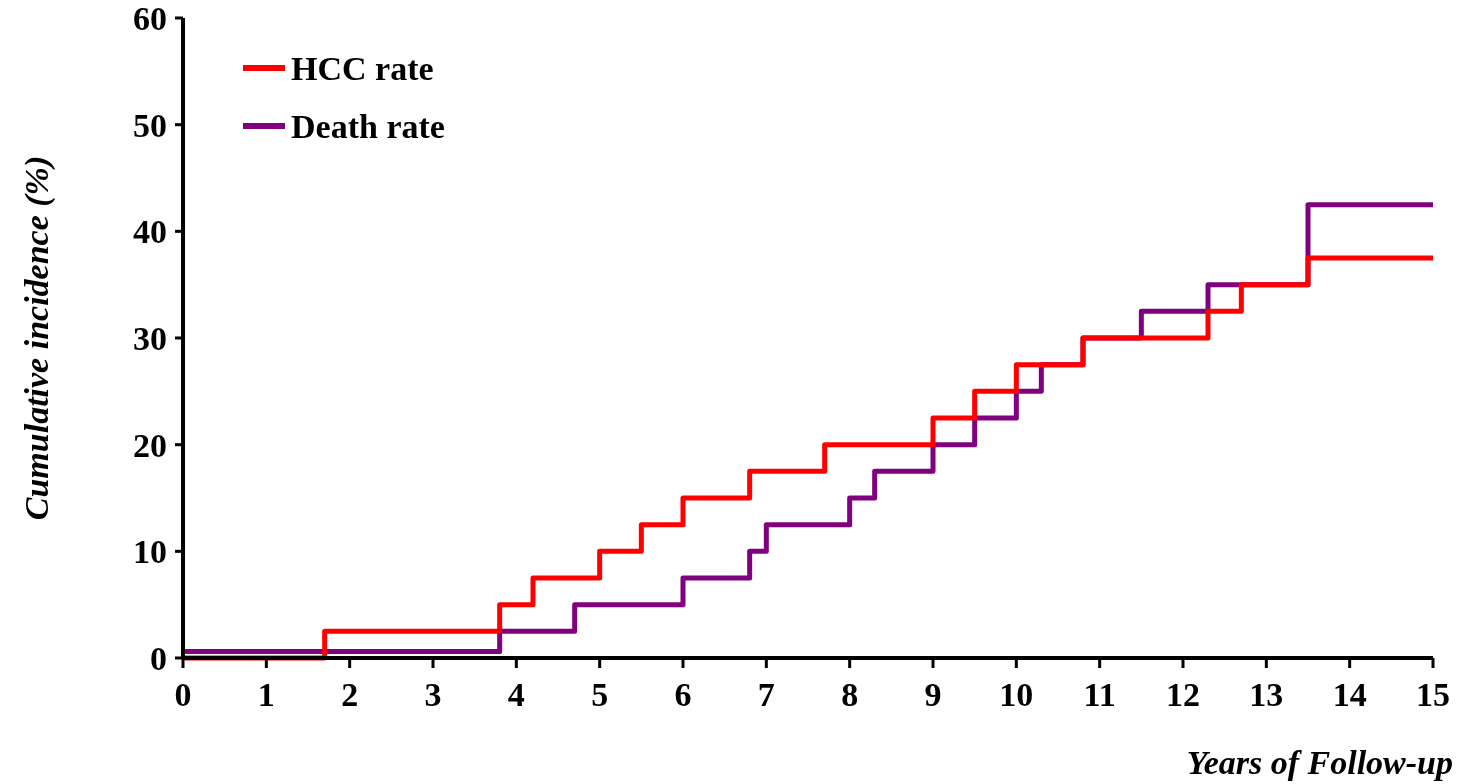 The height and width of the screenshot is (784, 1459). Describe the element at coordinates (150, 232) in the screenshot. I see `y-tick-label: 40` at that location.